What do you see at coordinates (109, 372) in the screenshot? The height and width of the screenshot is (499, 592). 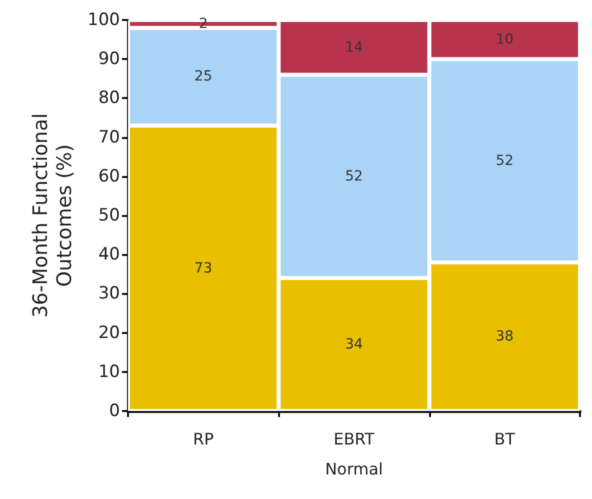 I see `y-tick-label: 10` at bounding box center [109, 372].